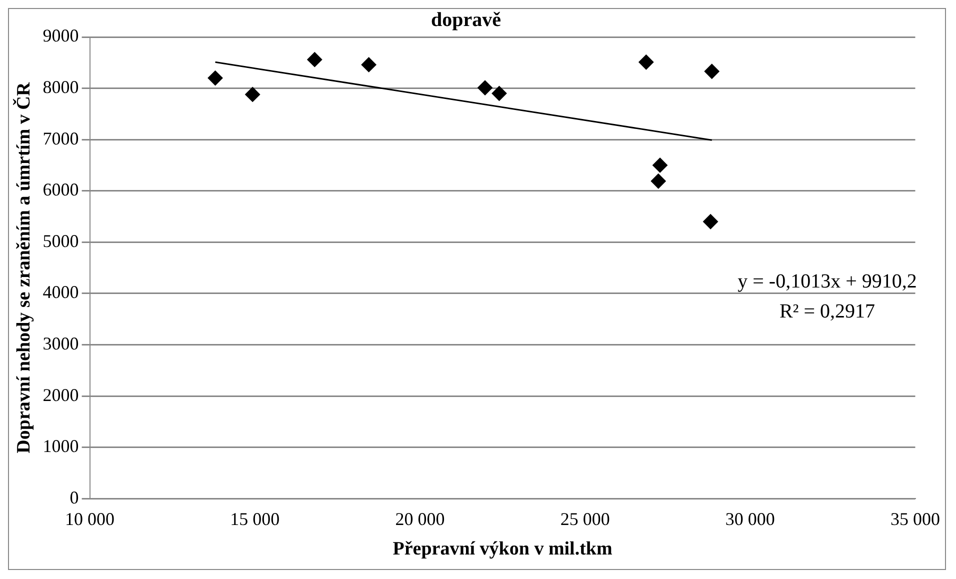 The height and width of the screenshot is (579, 956). I want to click on y-tick-label: 9000, so click(60, 36).